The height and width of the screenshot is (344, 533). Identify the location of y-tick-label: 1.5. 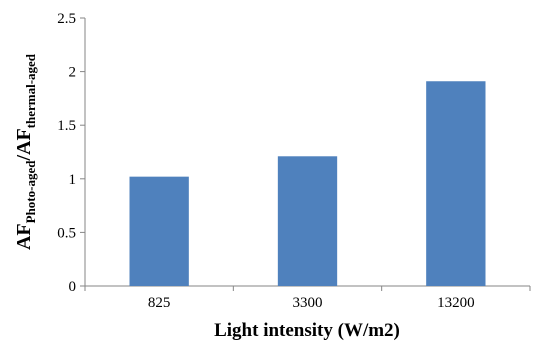
(66, 126).